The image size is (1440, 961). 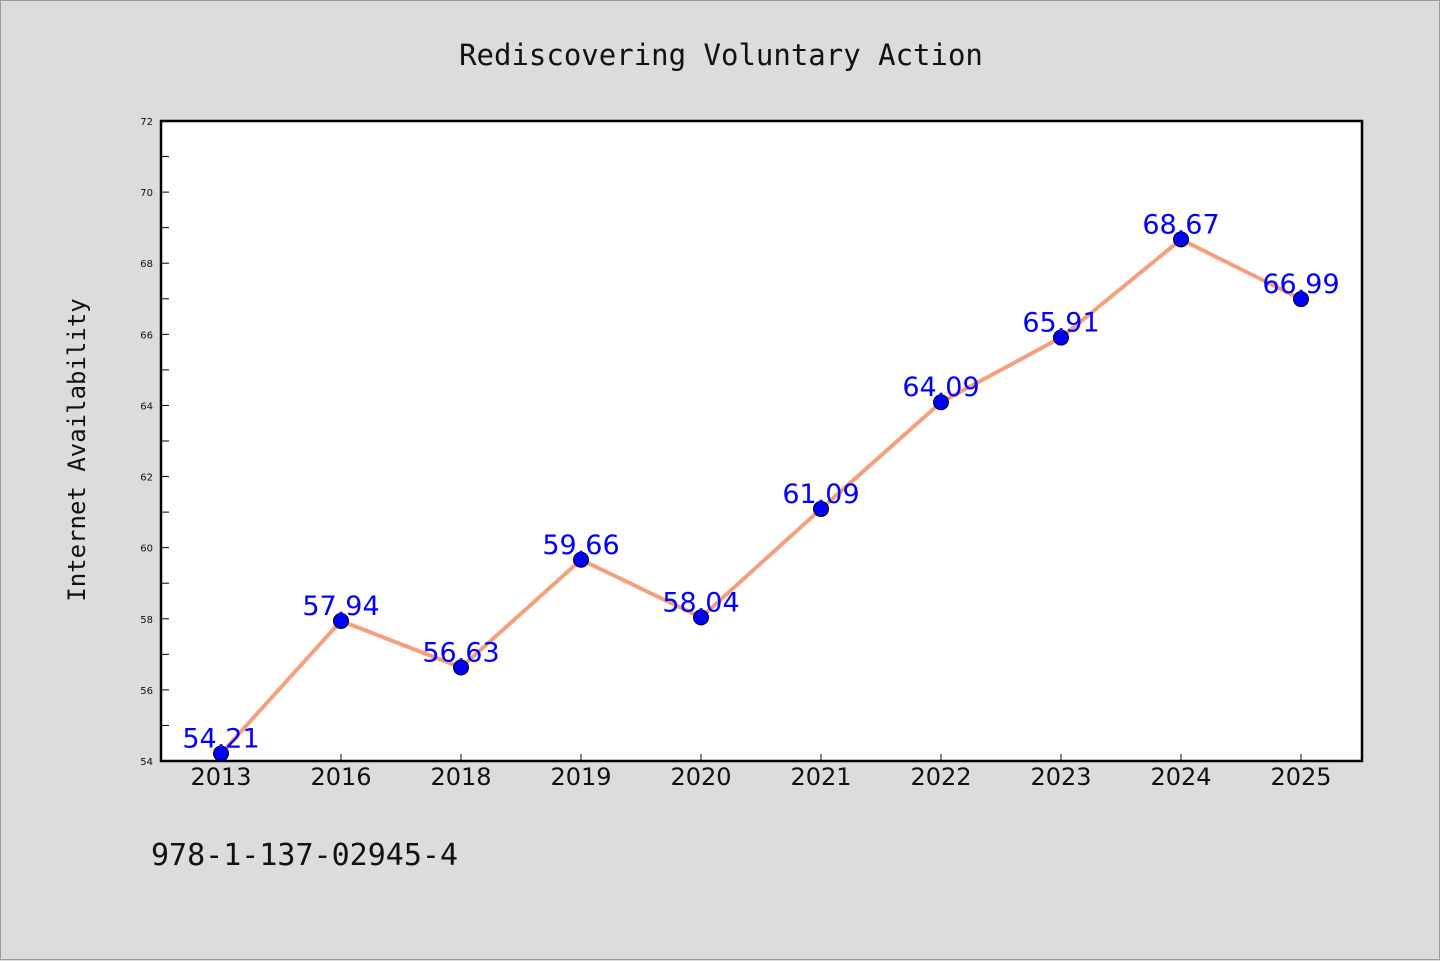 I want to click on x-tick-label: 2016, so click(x=340, y=777).